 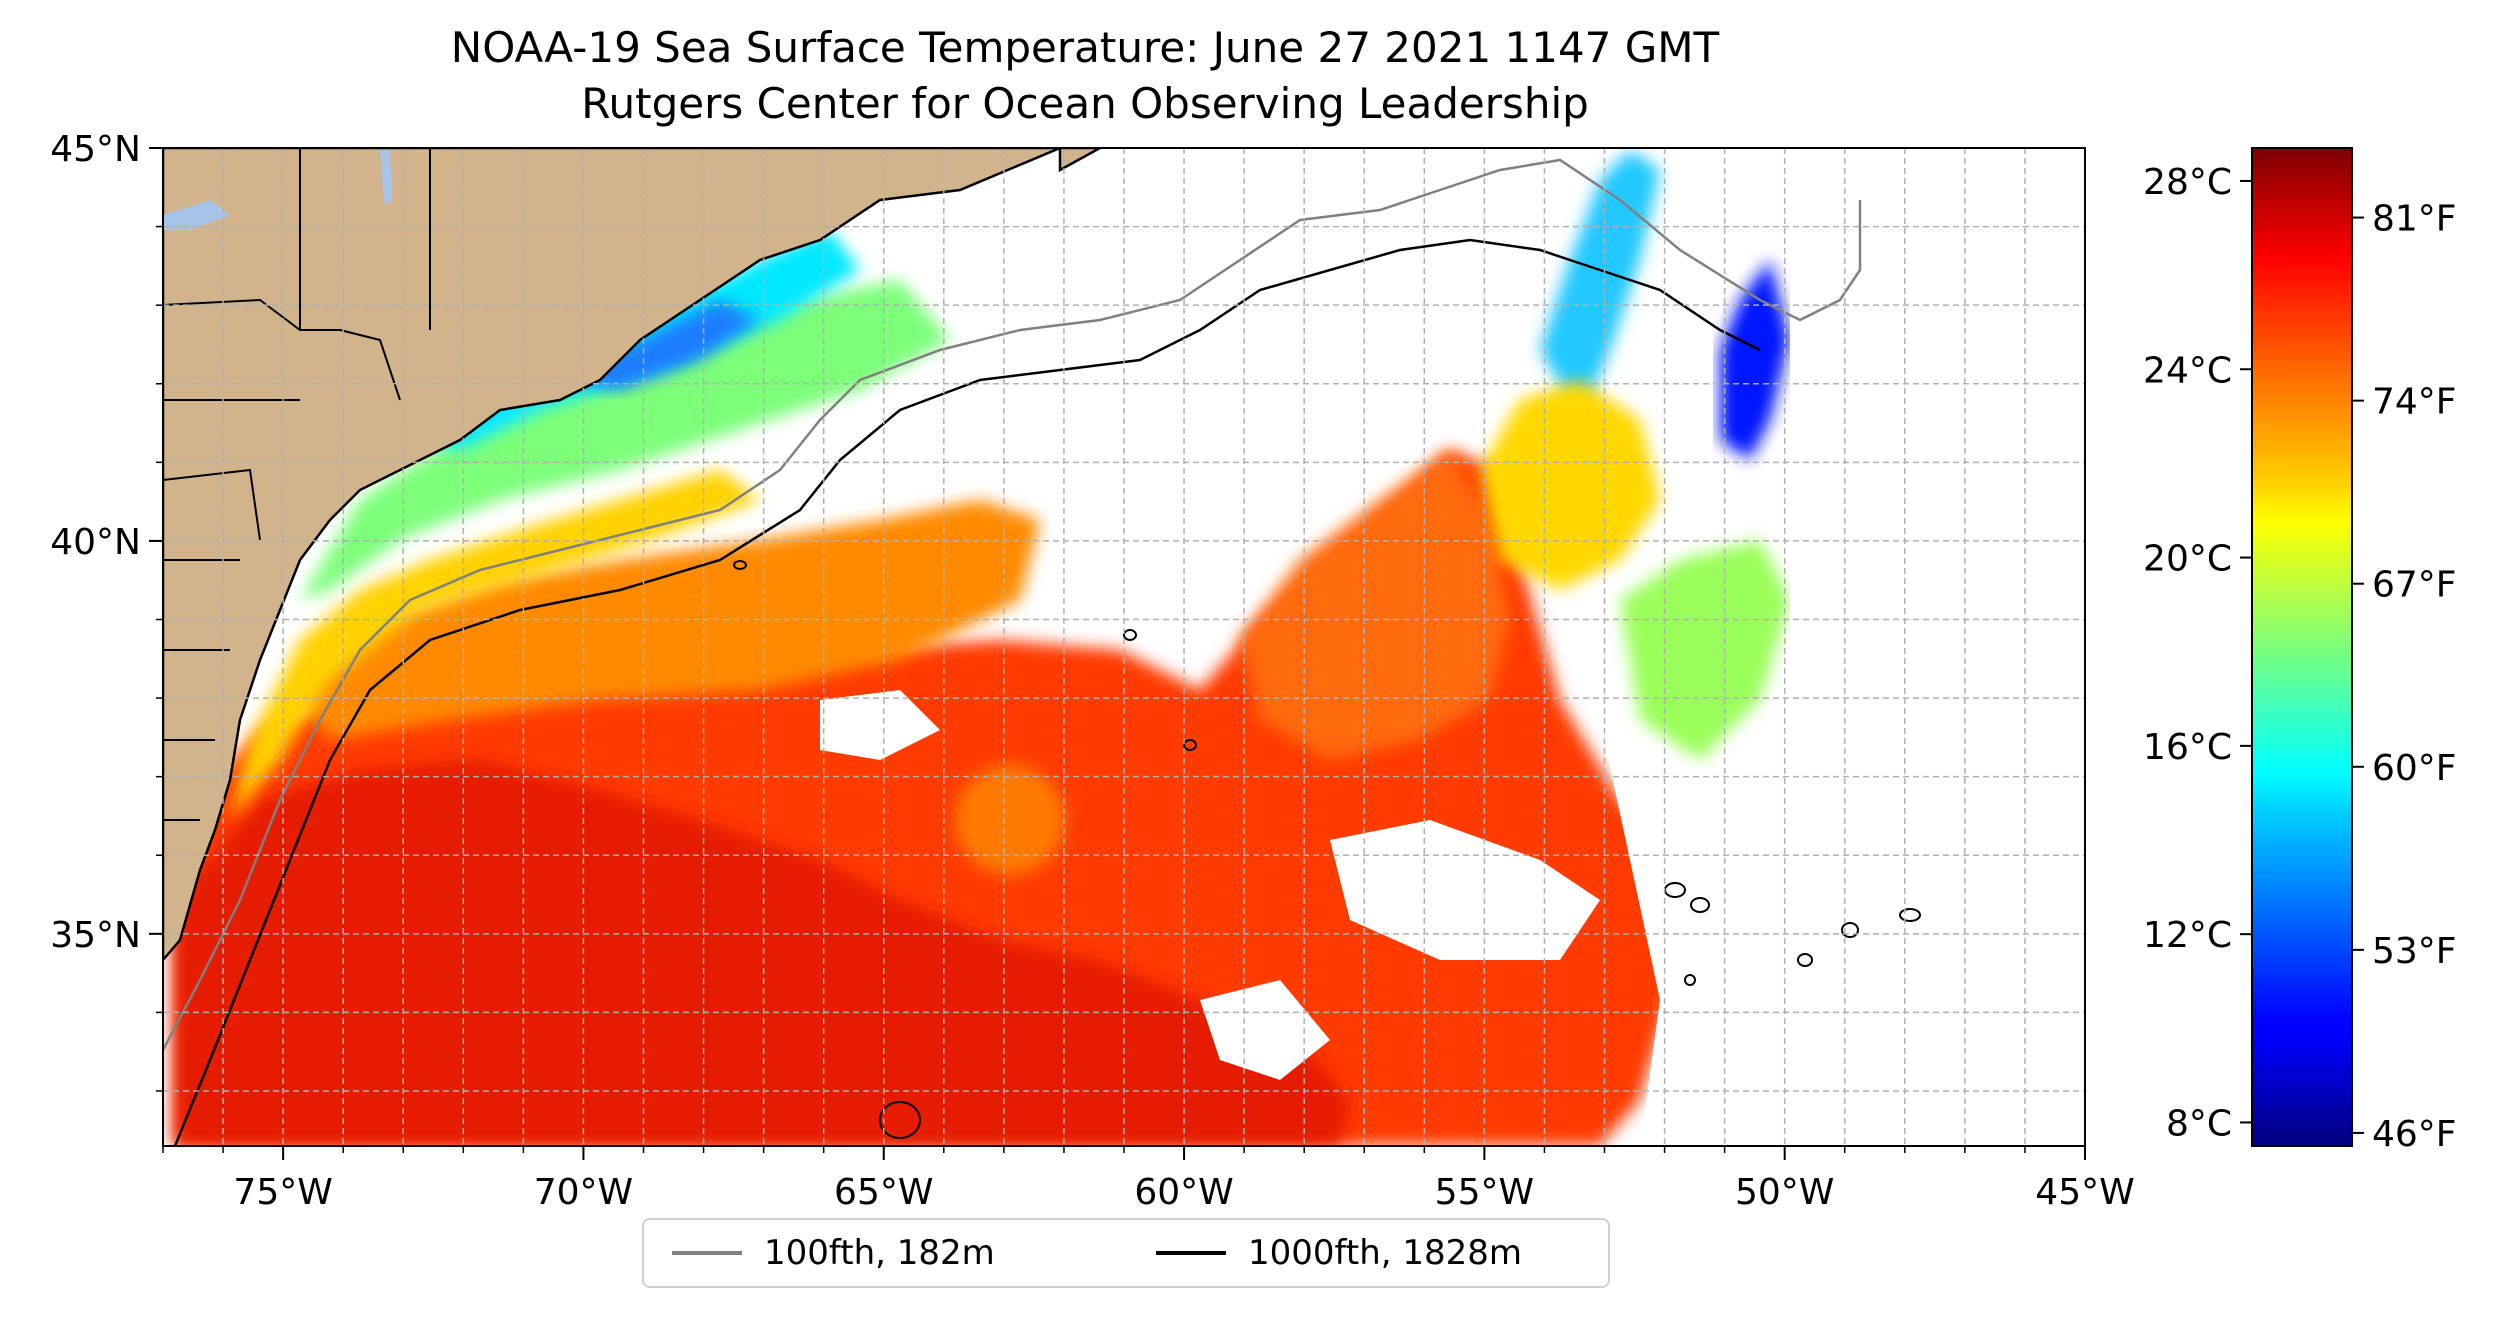 I want to click on colorbar-fahrenheit-label: 81°F, so click(x=2414, y=219).